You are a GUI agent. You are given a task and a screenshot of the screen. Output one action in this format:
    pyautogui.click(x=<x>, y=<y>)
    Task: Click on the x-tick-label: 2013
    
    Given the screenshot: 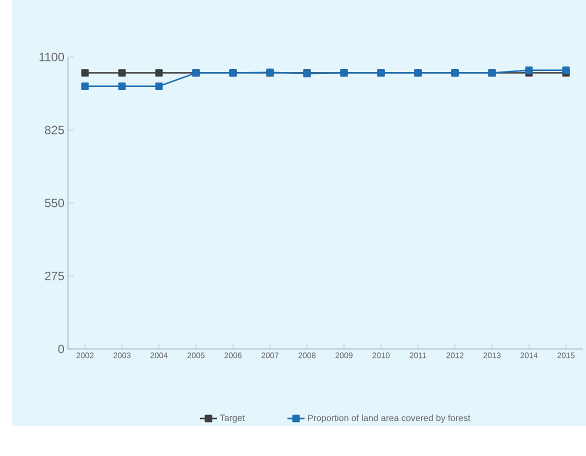 What is the action you would take?
    pyautogui.click(x=492, y=355)
    